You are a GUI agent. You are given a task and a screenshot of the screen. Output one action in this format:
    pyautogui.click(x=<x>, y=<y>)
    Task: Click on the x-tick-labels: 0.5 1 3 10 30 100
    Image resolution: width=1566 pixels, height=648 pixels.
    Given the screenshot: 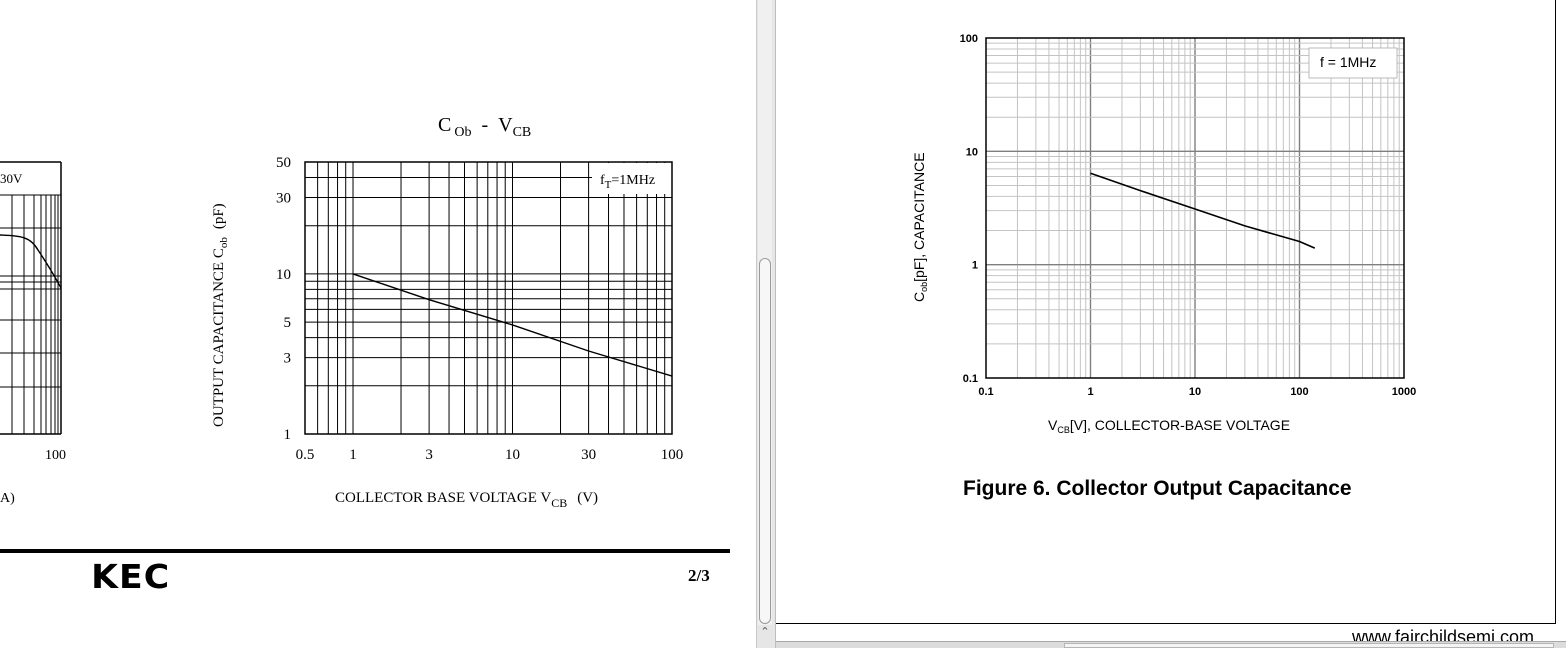 What is the action you would take?
    pyautogui.click(x=490, y=455)
    